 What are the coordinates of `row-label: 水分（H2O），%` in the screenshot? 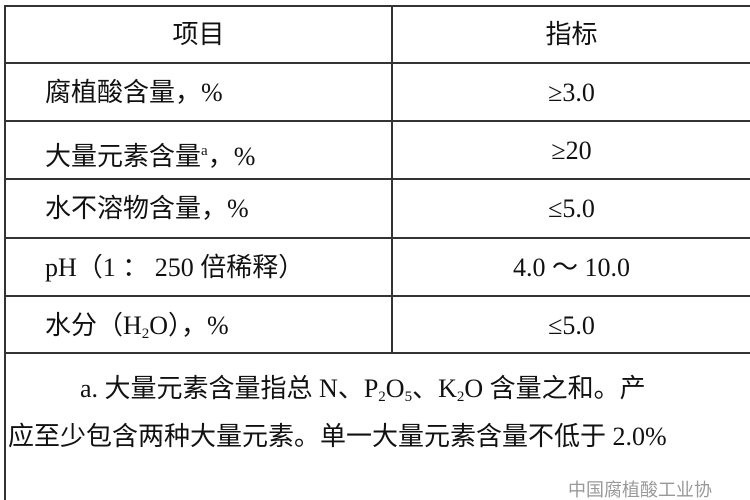 It's located at (137, 326).